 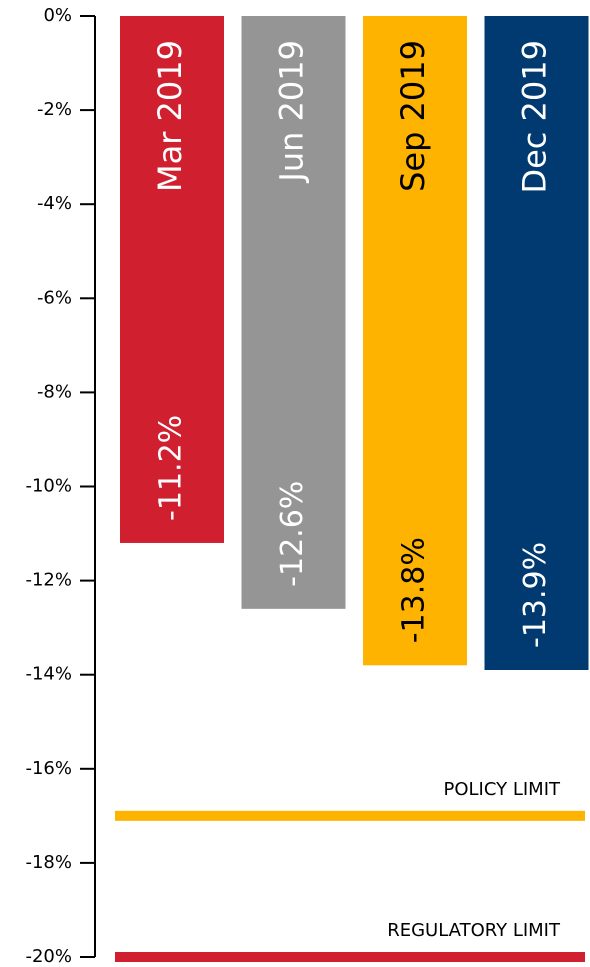 What do you see at coordinates (57, 15) in the screenshot?
I see `y-tick-label: 0%` at bounding box center [57, 15].